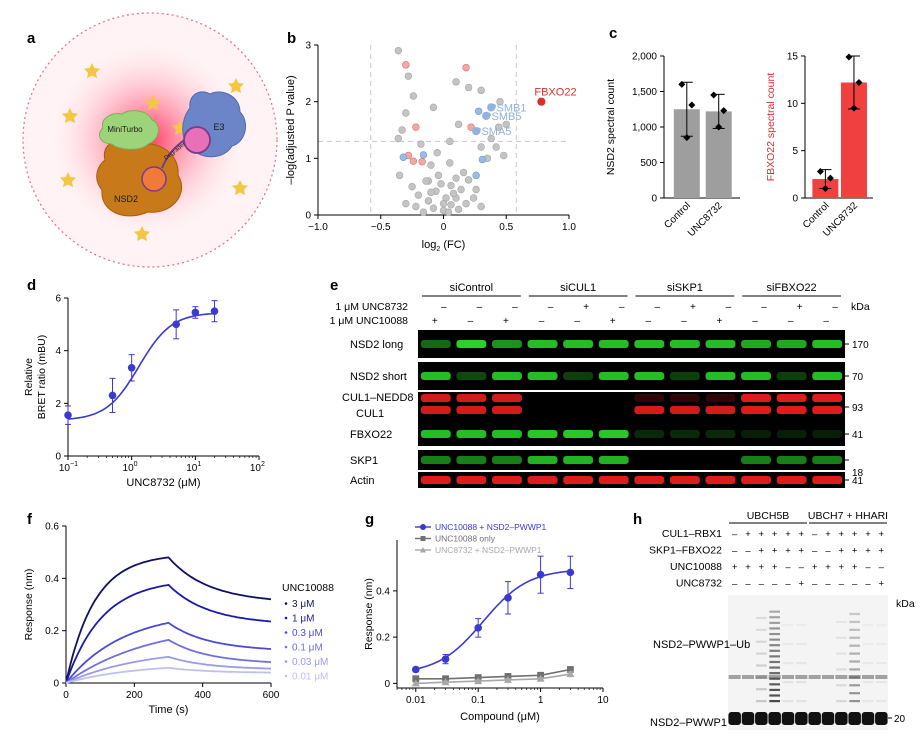 This screenshot has height=739, width=924. I want to click on blot-label-2: CUL1, so click(370, 414).